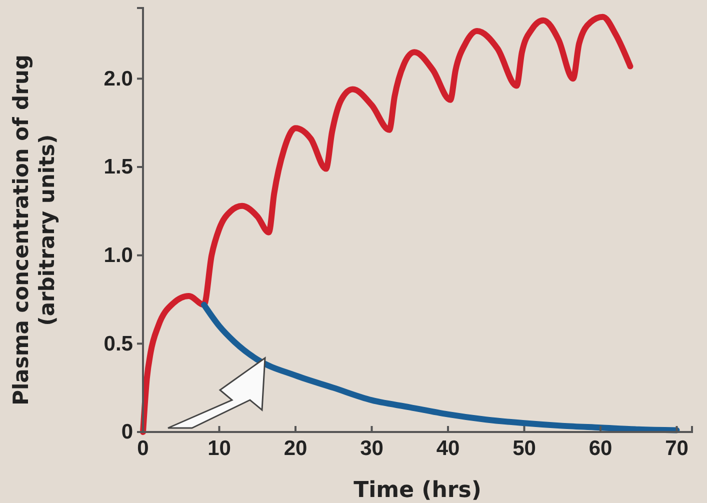 The height and width of the screenshot is (503, 707). I want to click on x-tick-label: 10, so click(219, 448).